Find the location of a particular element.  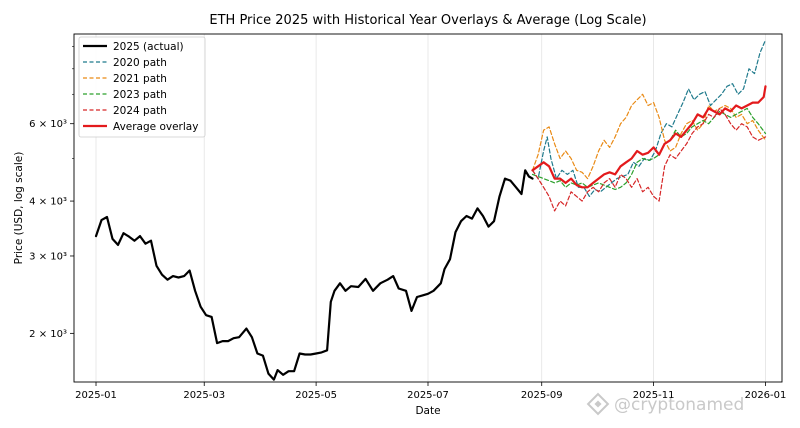

x-tick-label: 2025-01 is located at coordinates (96, 395).